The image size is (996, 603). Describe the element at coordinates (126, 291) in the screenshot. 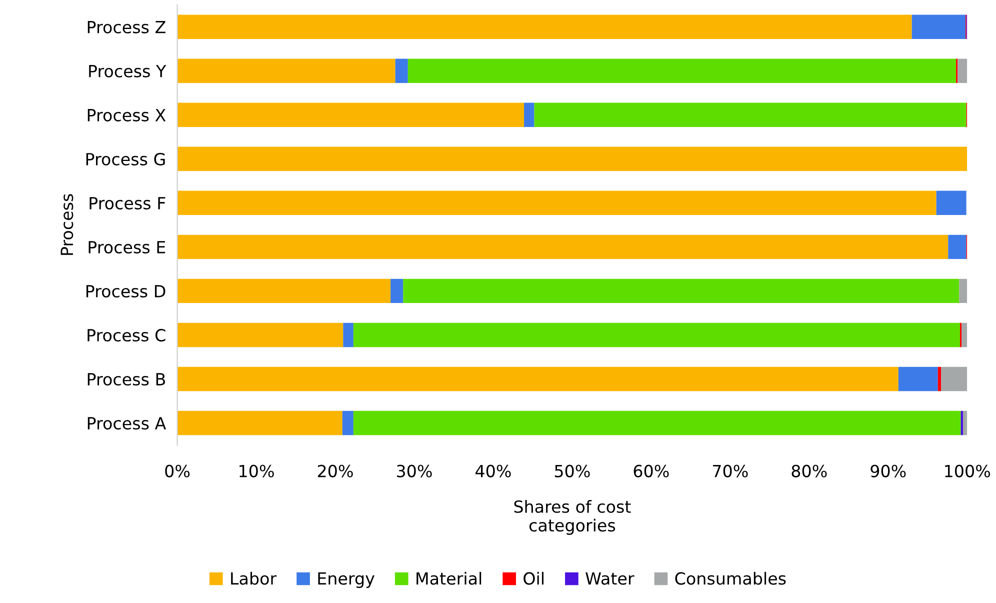

I see `y-tick-label: Process D` at that location.